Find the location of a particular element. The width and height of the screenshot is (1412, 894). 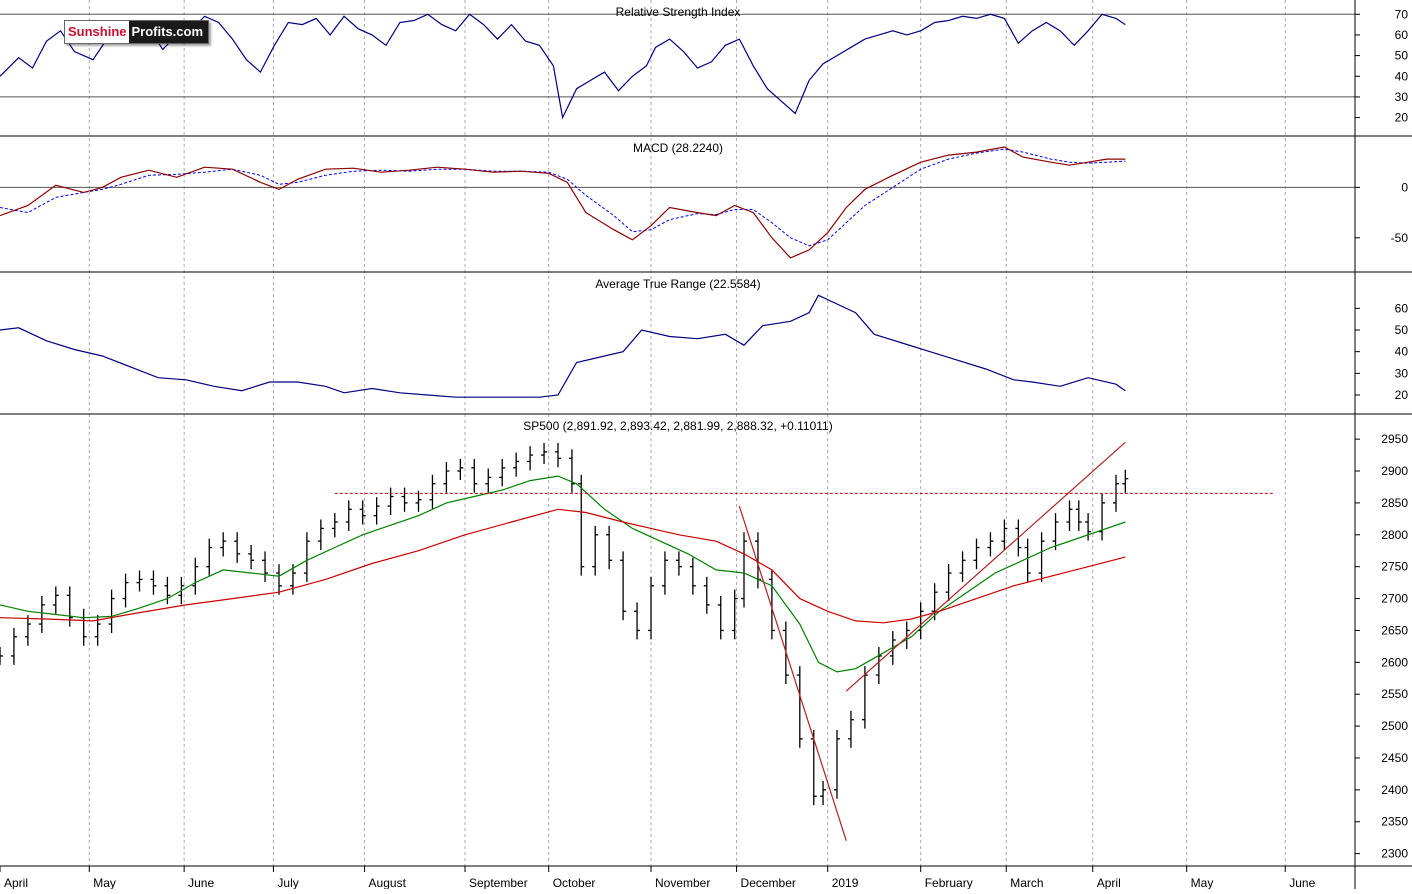

x-tick-label: February is located at coordinates (949, 882).